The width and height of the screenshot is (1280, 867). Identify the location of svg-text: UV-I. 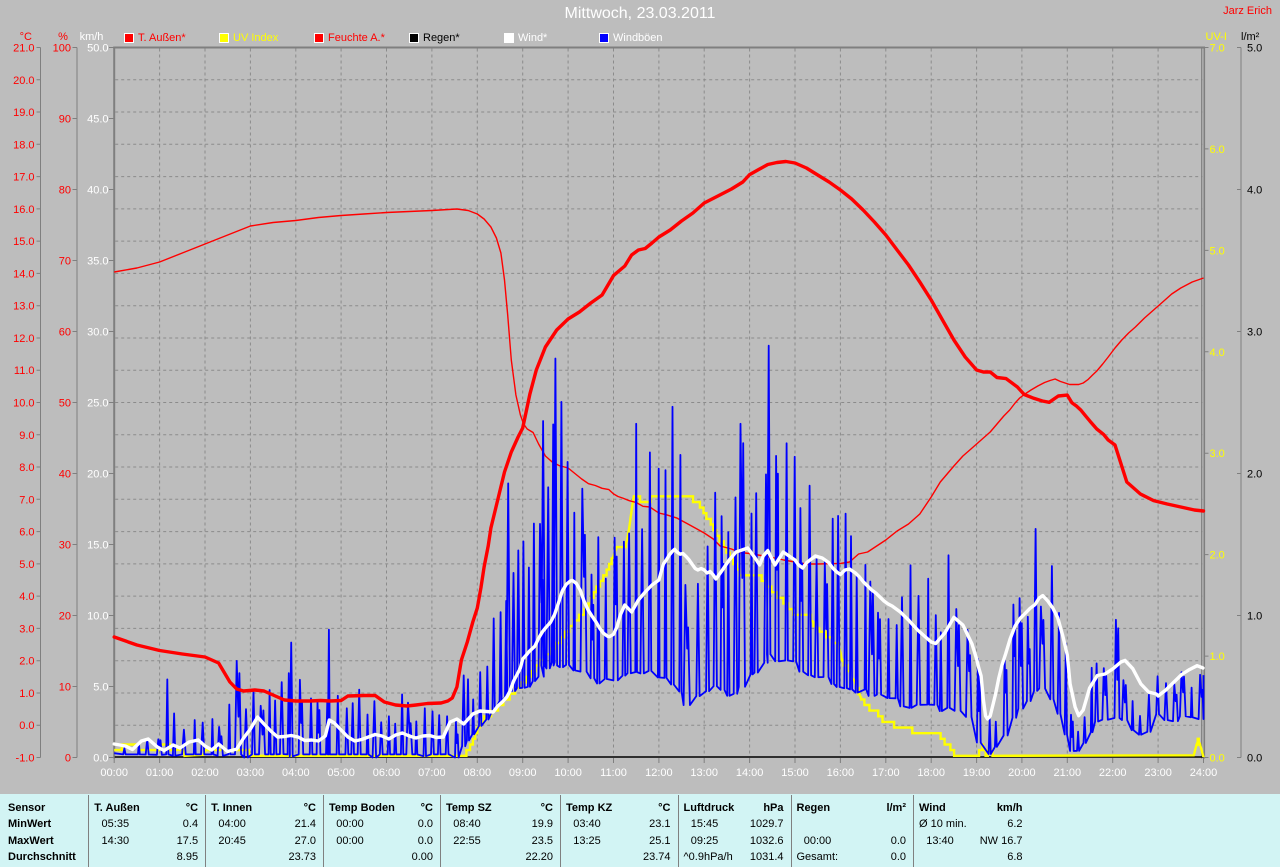
(1216, 37).